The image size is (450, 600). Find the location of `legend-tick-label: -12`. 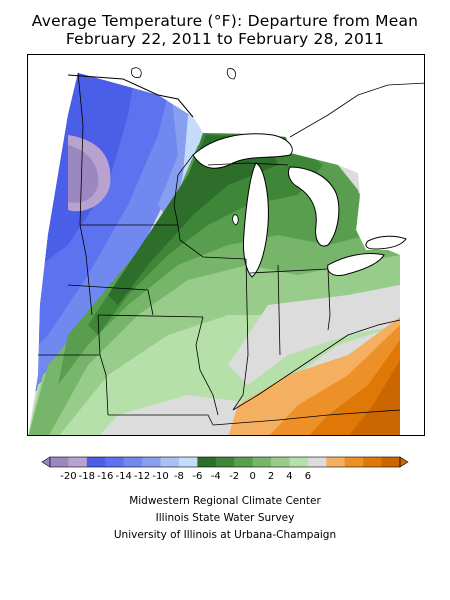

legend-tick-label: -12 is located at coordinates (142, 476).